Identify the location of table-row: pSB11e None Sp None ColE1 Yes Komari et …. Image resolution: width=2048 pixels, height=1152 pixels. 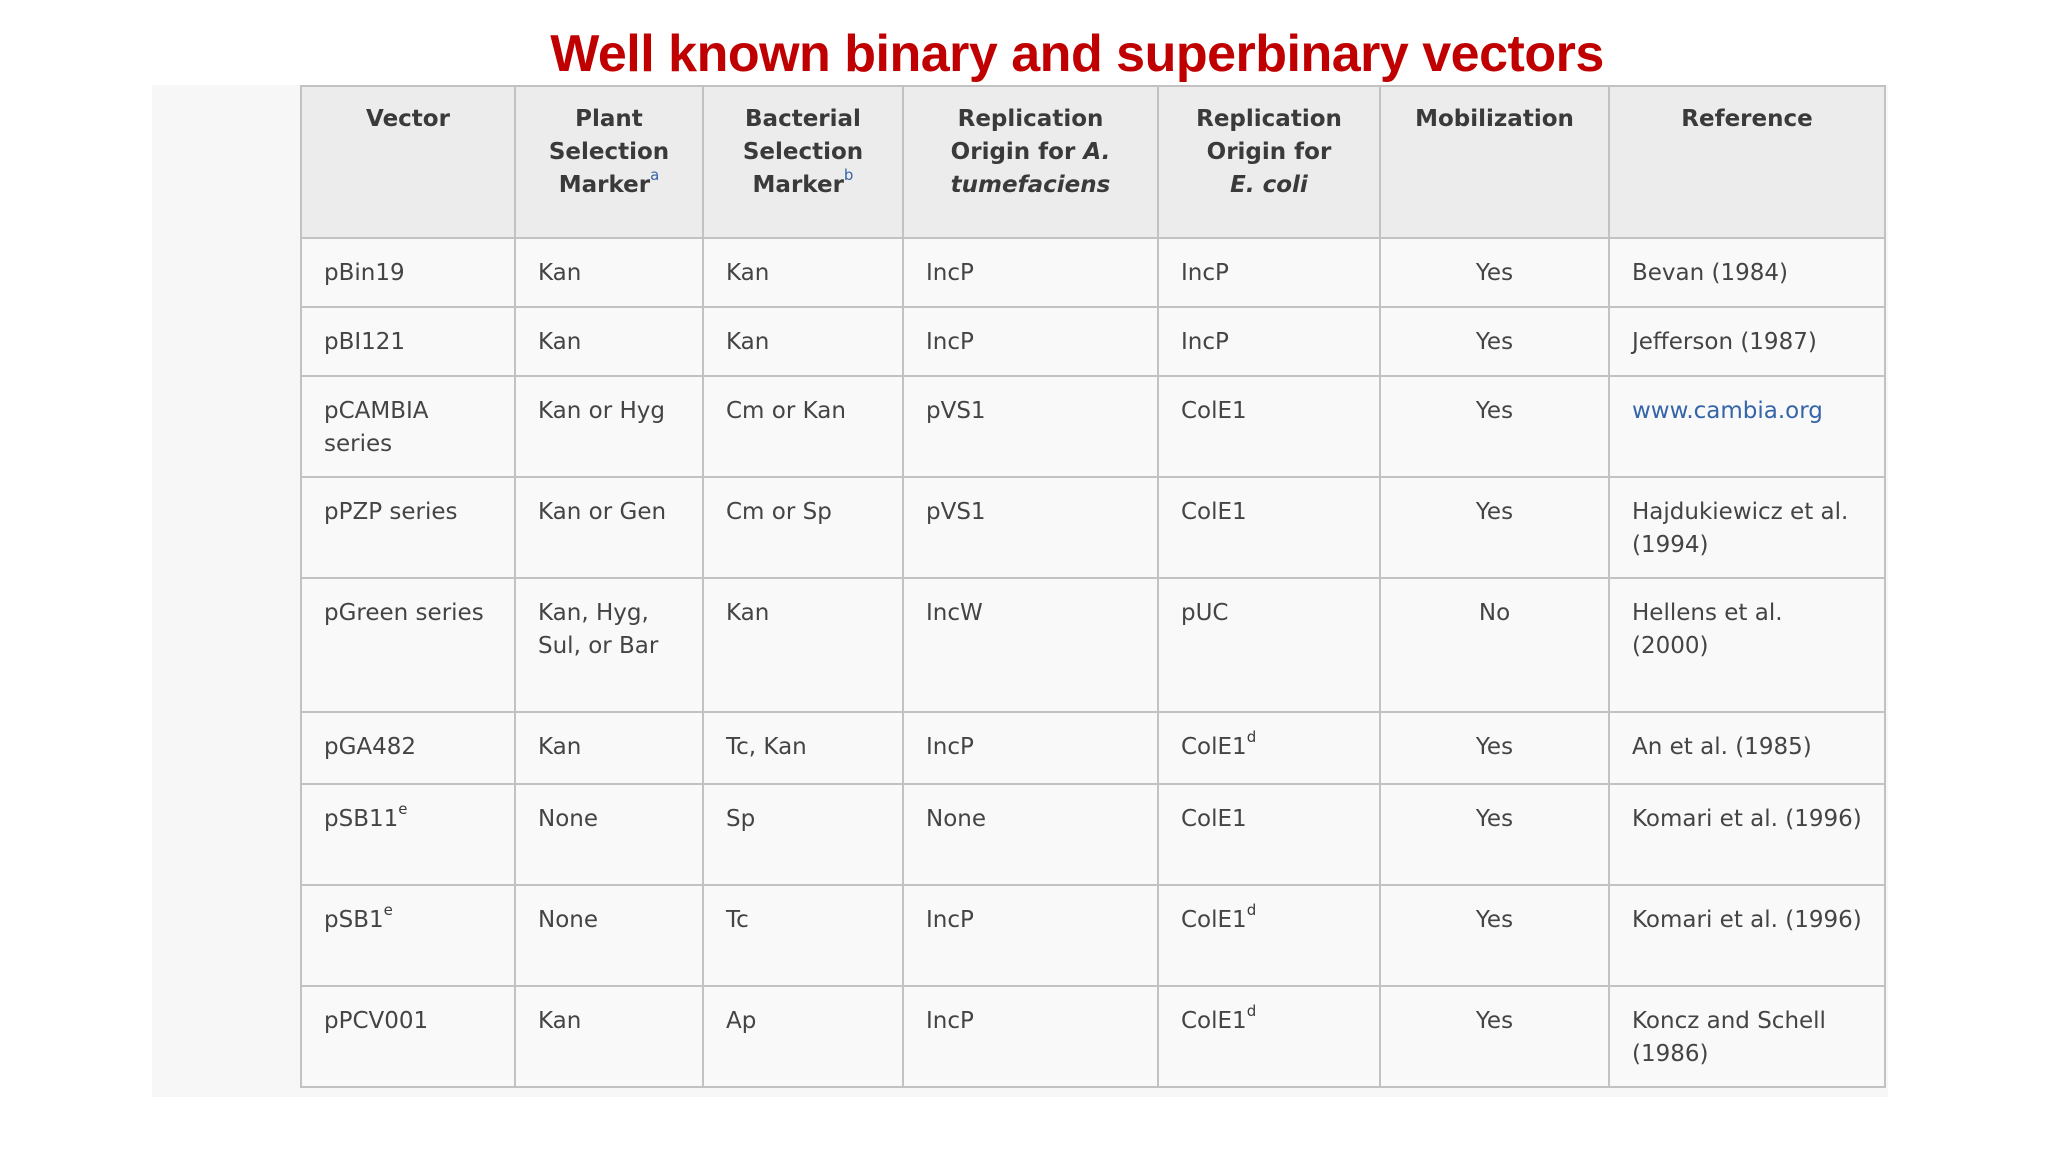
(1093, 834).